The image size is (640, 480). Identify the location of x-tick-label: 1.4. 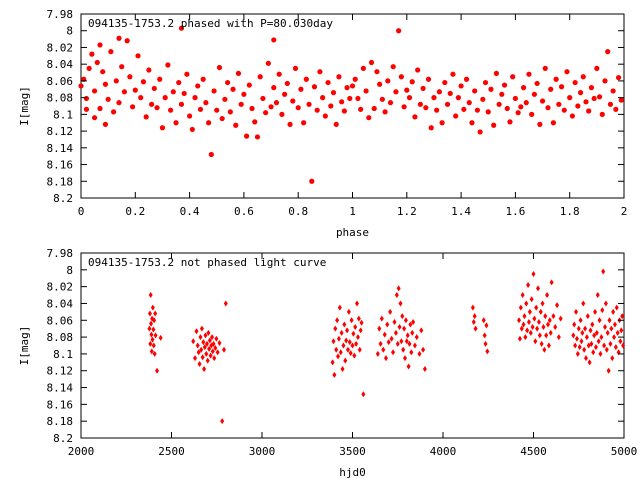
(461, 211).